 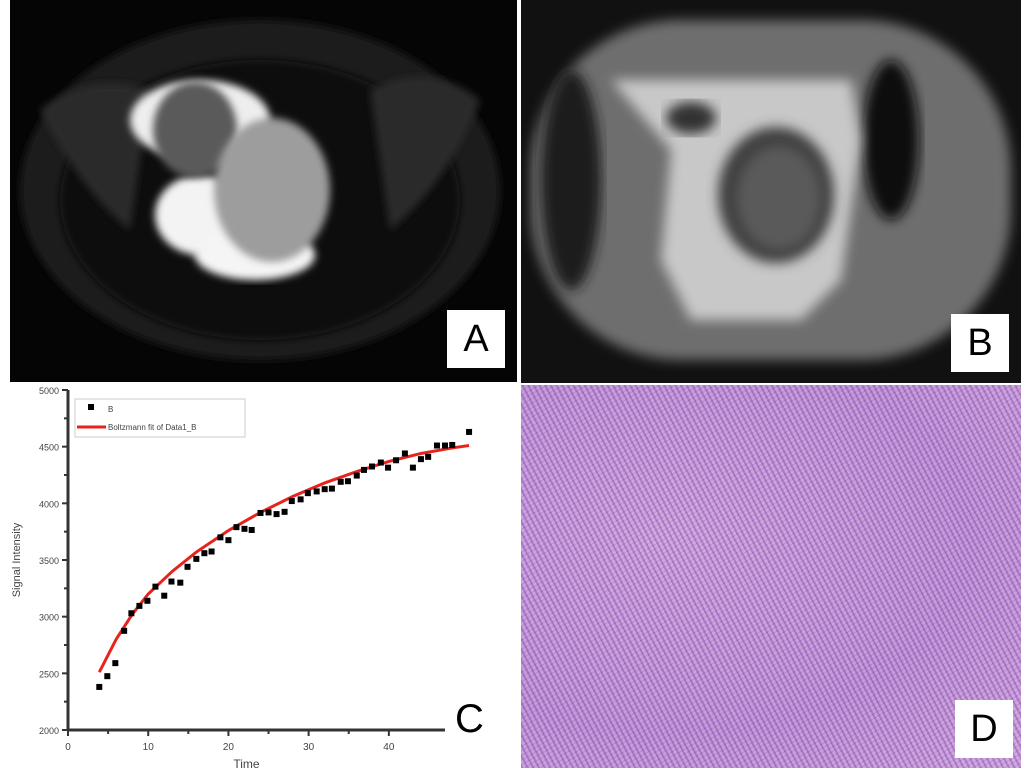 What do you see at coordinates (110, 409) in the screenshot?
I see `legend-label-points: B` at bounding box center [110, 409].